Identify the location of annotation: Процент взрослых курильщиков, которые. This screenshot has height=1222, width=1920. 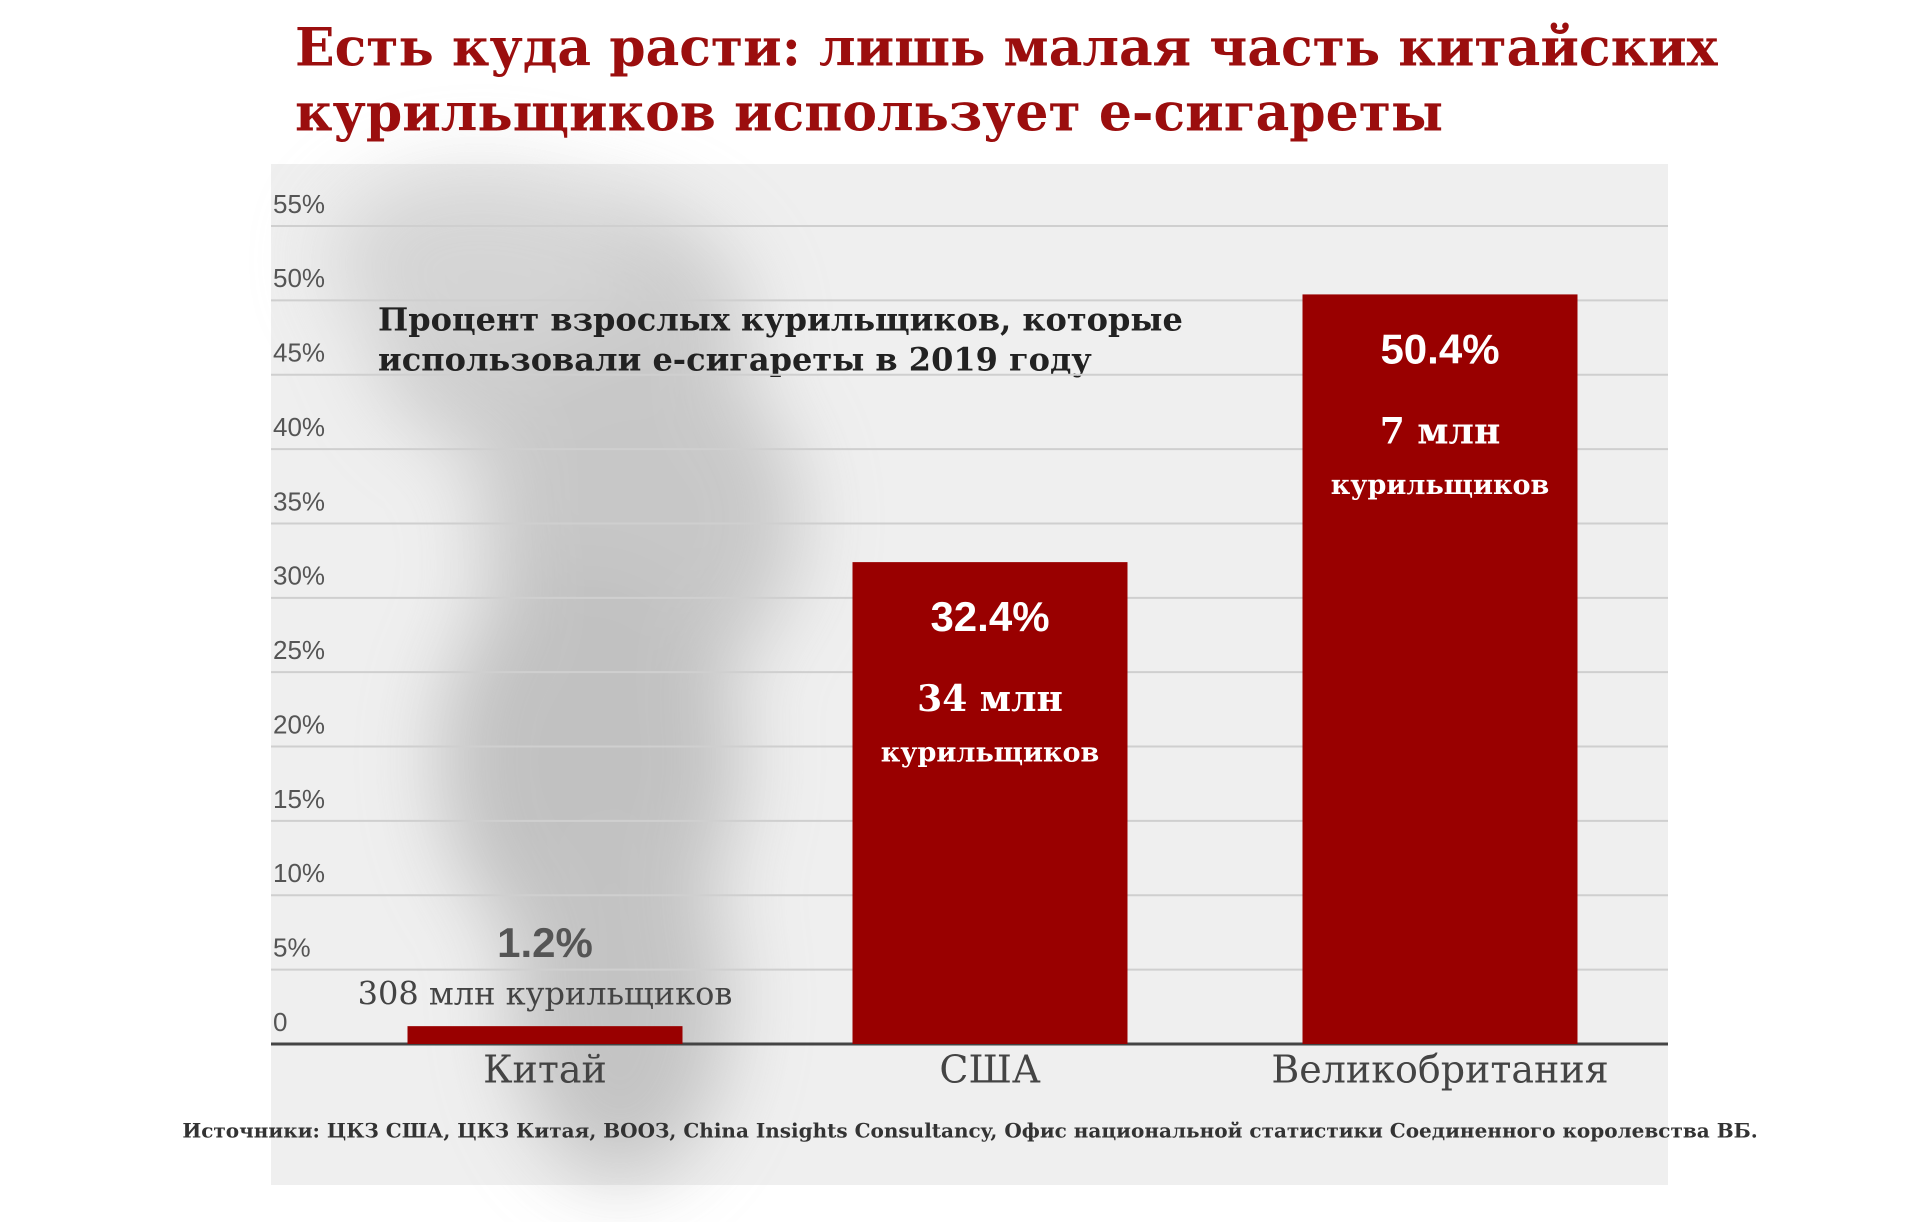
(780, 320).